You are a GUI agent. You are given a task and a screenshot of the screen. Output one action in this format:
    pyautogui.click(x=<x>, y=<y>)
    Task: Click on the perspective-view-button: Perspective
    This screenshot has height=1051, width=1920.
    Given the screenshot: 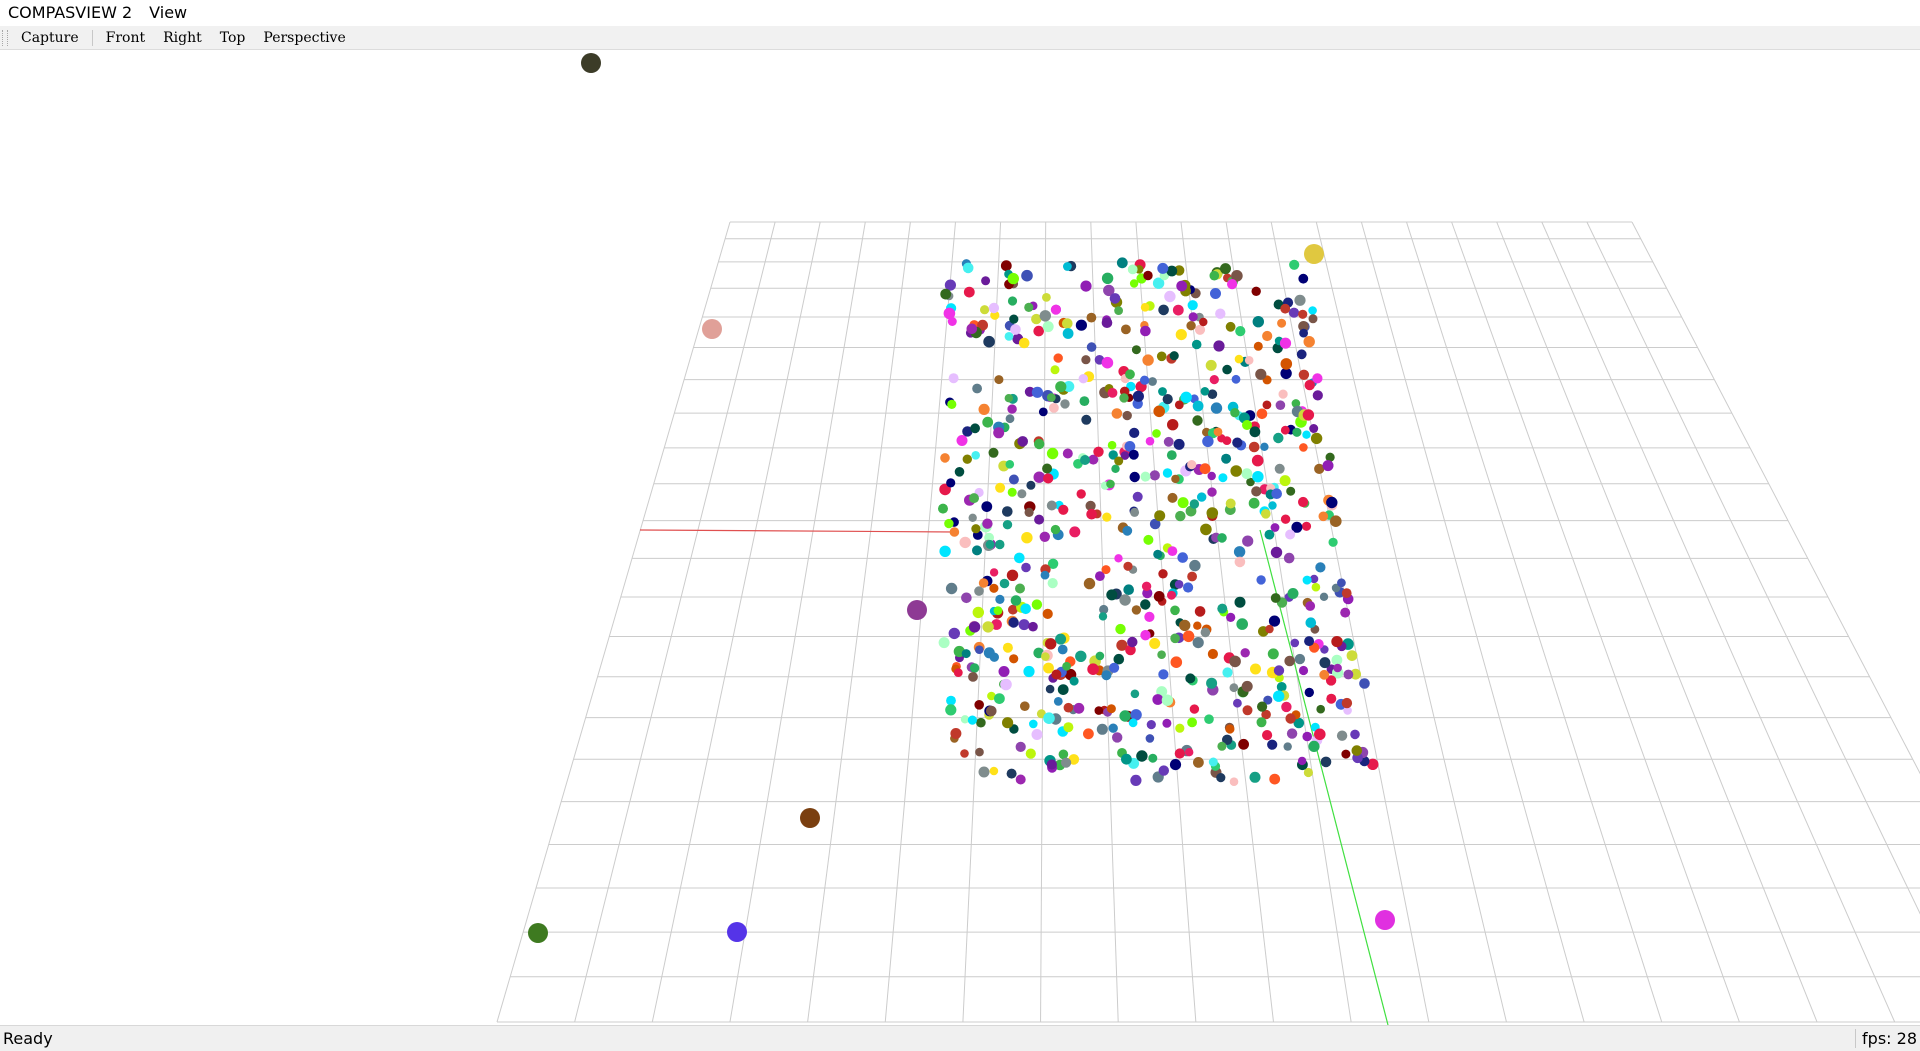 What is the action you would take?
    pyautogui.click(x=304, y=37)
    